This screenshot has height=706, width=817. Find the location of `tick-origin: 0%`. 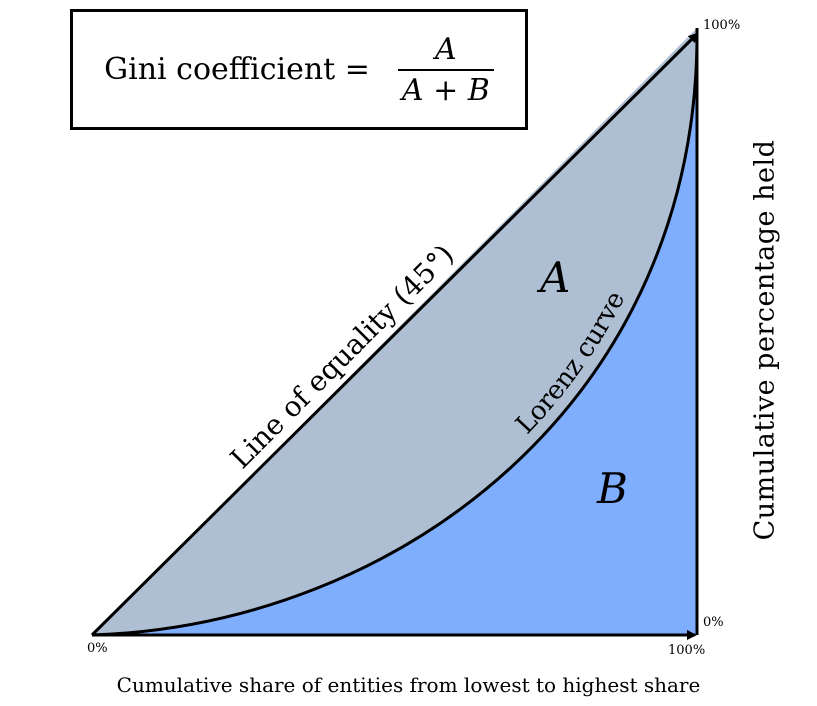

tick-origin: 0% is located at coordinates (97, 648).